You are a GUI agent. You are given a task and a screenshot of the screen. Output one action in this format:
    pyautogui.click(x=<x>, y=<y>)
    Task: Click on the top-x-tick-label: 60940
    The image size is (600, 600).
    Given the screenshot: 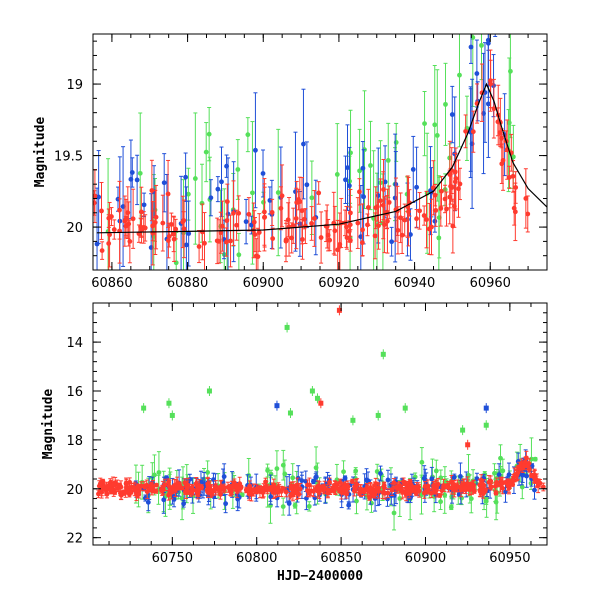 What is the action you would take?
    pyautogui.click(x=414, y=283)
    